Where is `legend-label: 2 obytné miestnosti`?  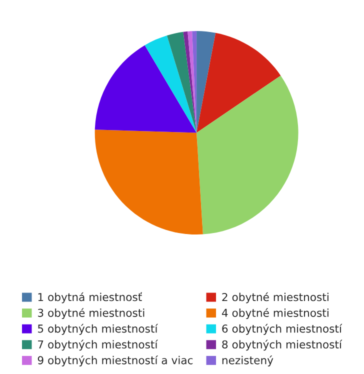 legend-label: 2 obytné miestnosti is located at coordinates (275, 298).